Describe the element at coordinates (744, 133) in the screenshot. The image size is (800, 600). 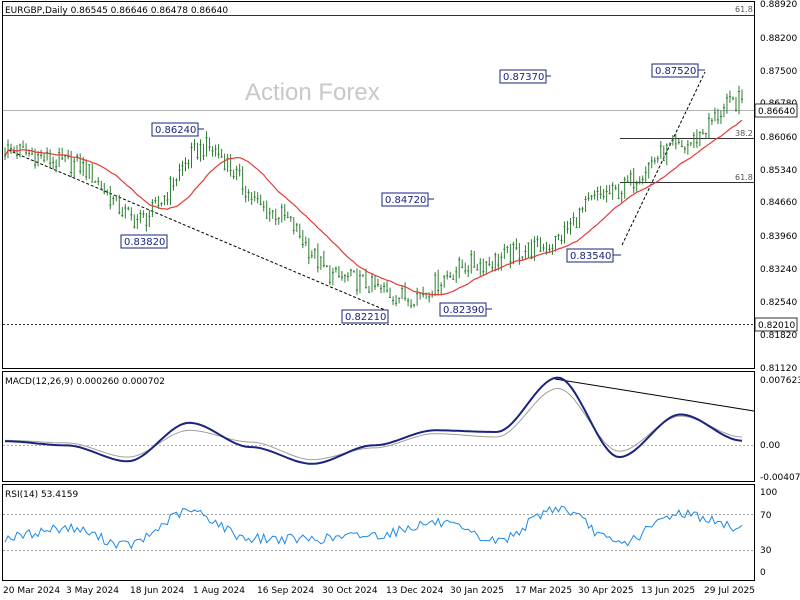
I see `fib-label: 38.2` at that location.